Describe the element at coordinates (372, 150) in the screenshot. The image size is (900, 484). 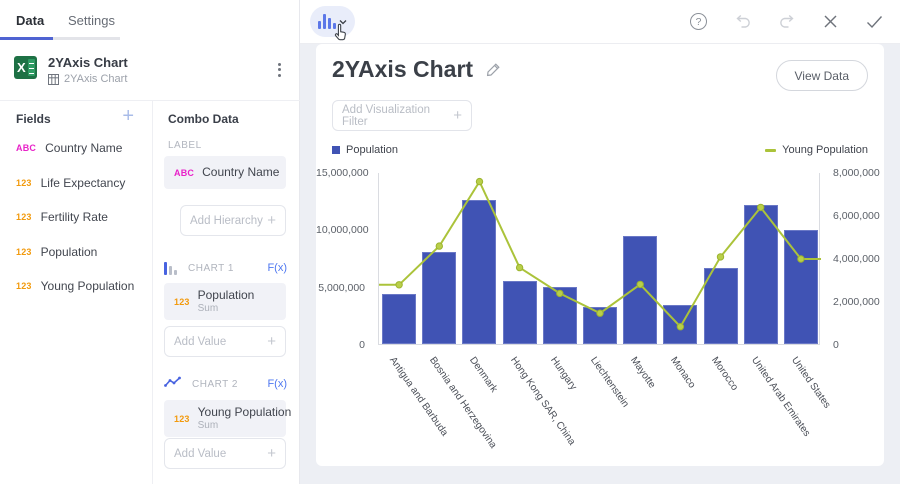
I see `legend-label: Population` at that location.